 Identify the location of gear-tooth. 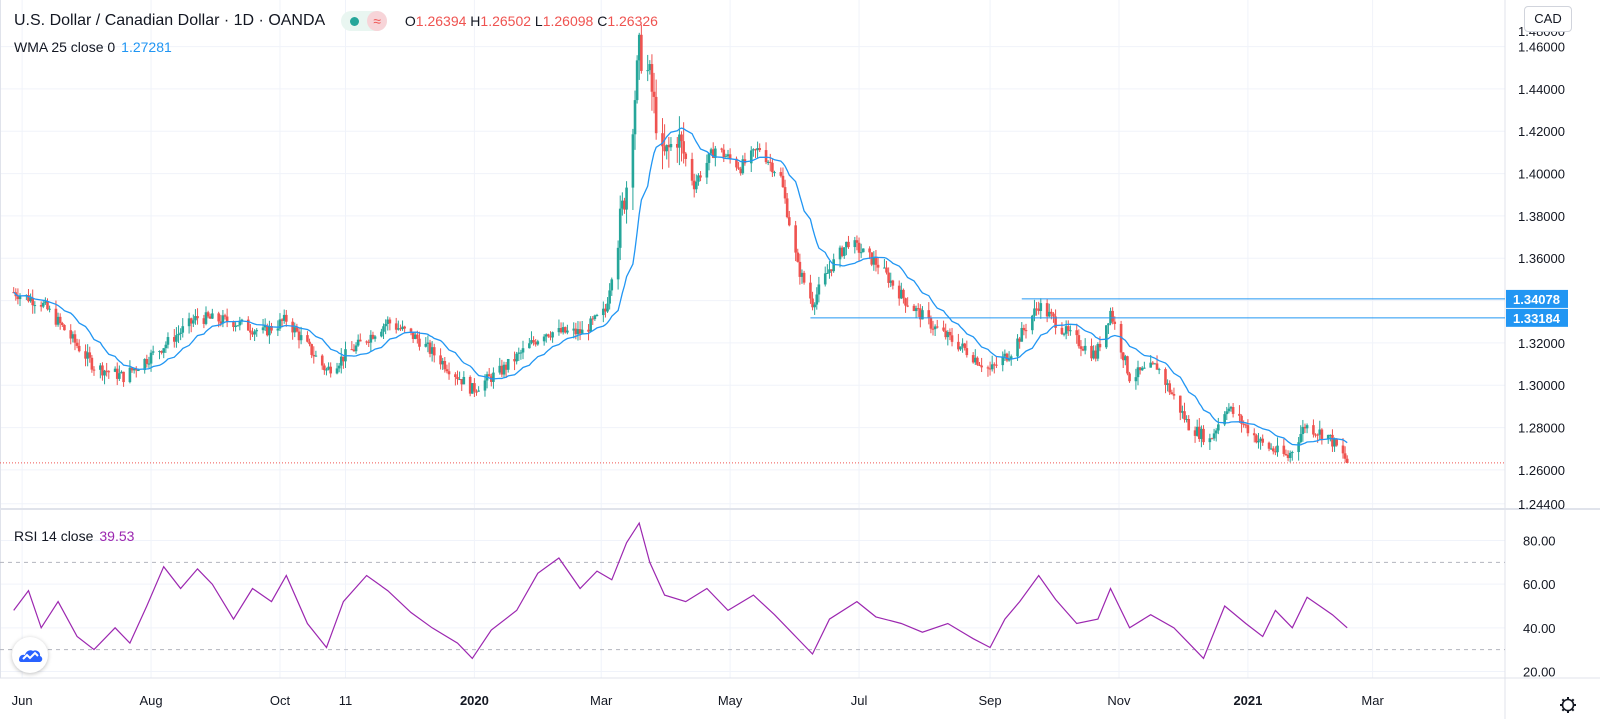
(1563, 700).